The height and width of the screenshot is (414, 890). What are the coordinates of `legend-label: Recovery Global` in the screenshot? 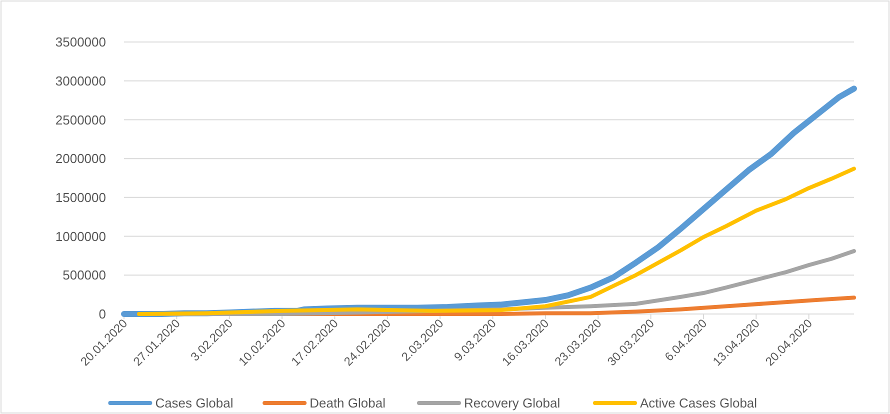 It's located at (512, 403).